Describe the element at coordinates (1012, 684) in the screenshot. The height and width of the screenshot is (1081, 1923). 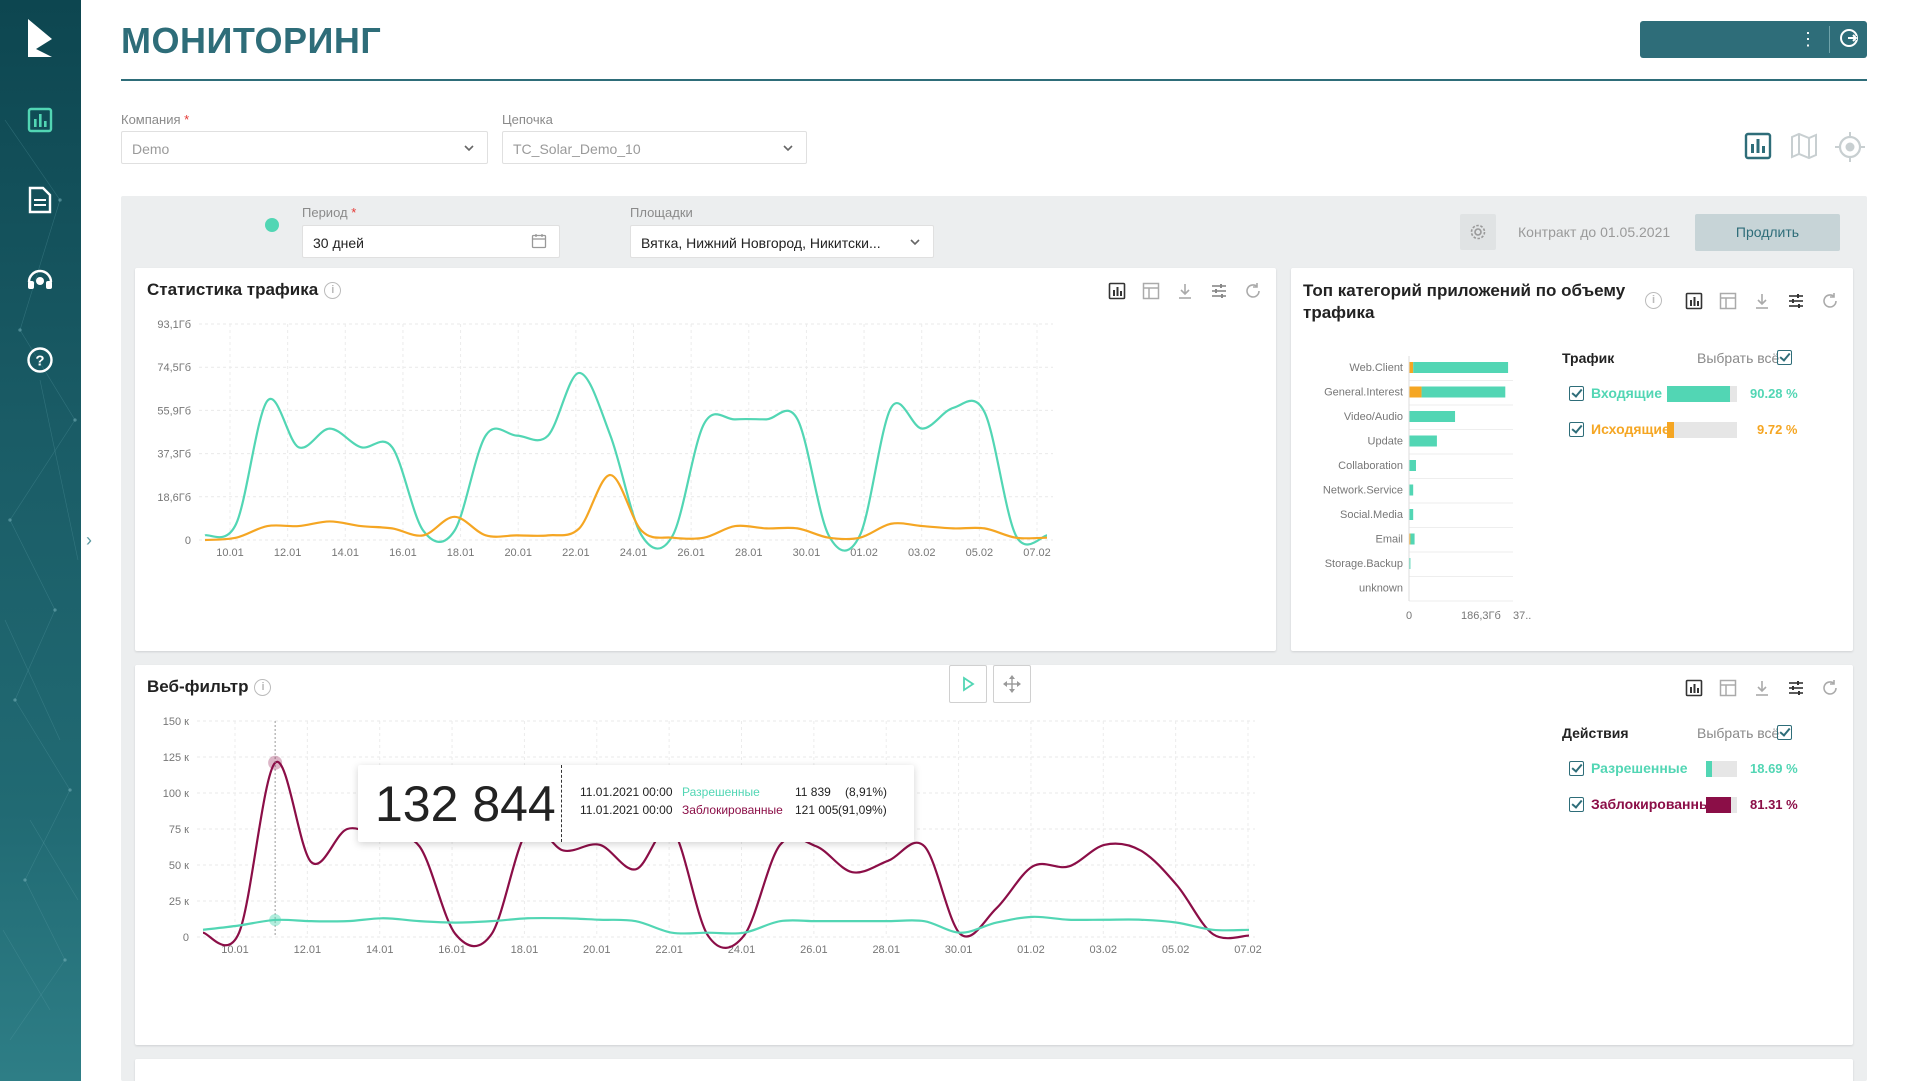
I see `move-arrows-icon` at that location.